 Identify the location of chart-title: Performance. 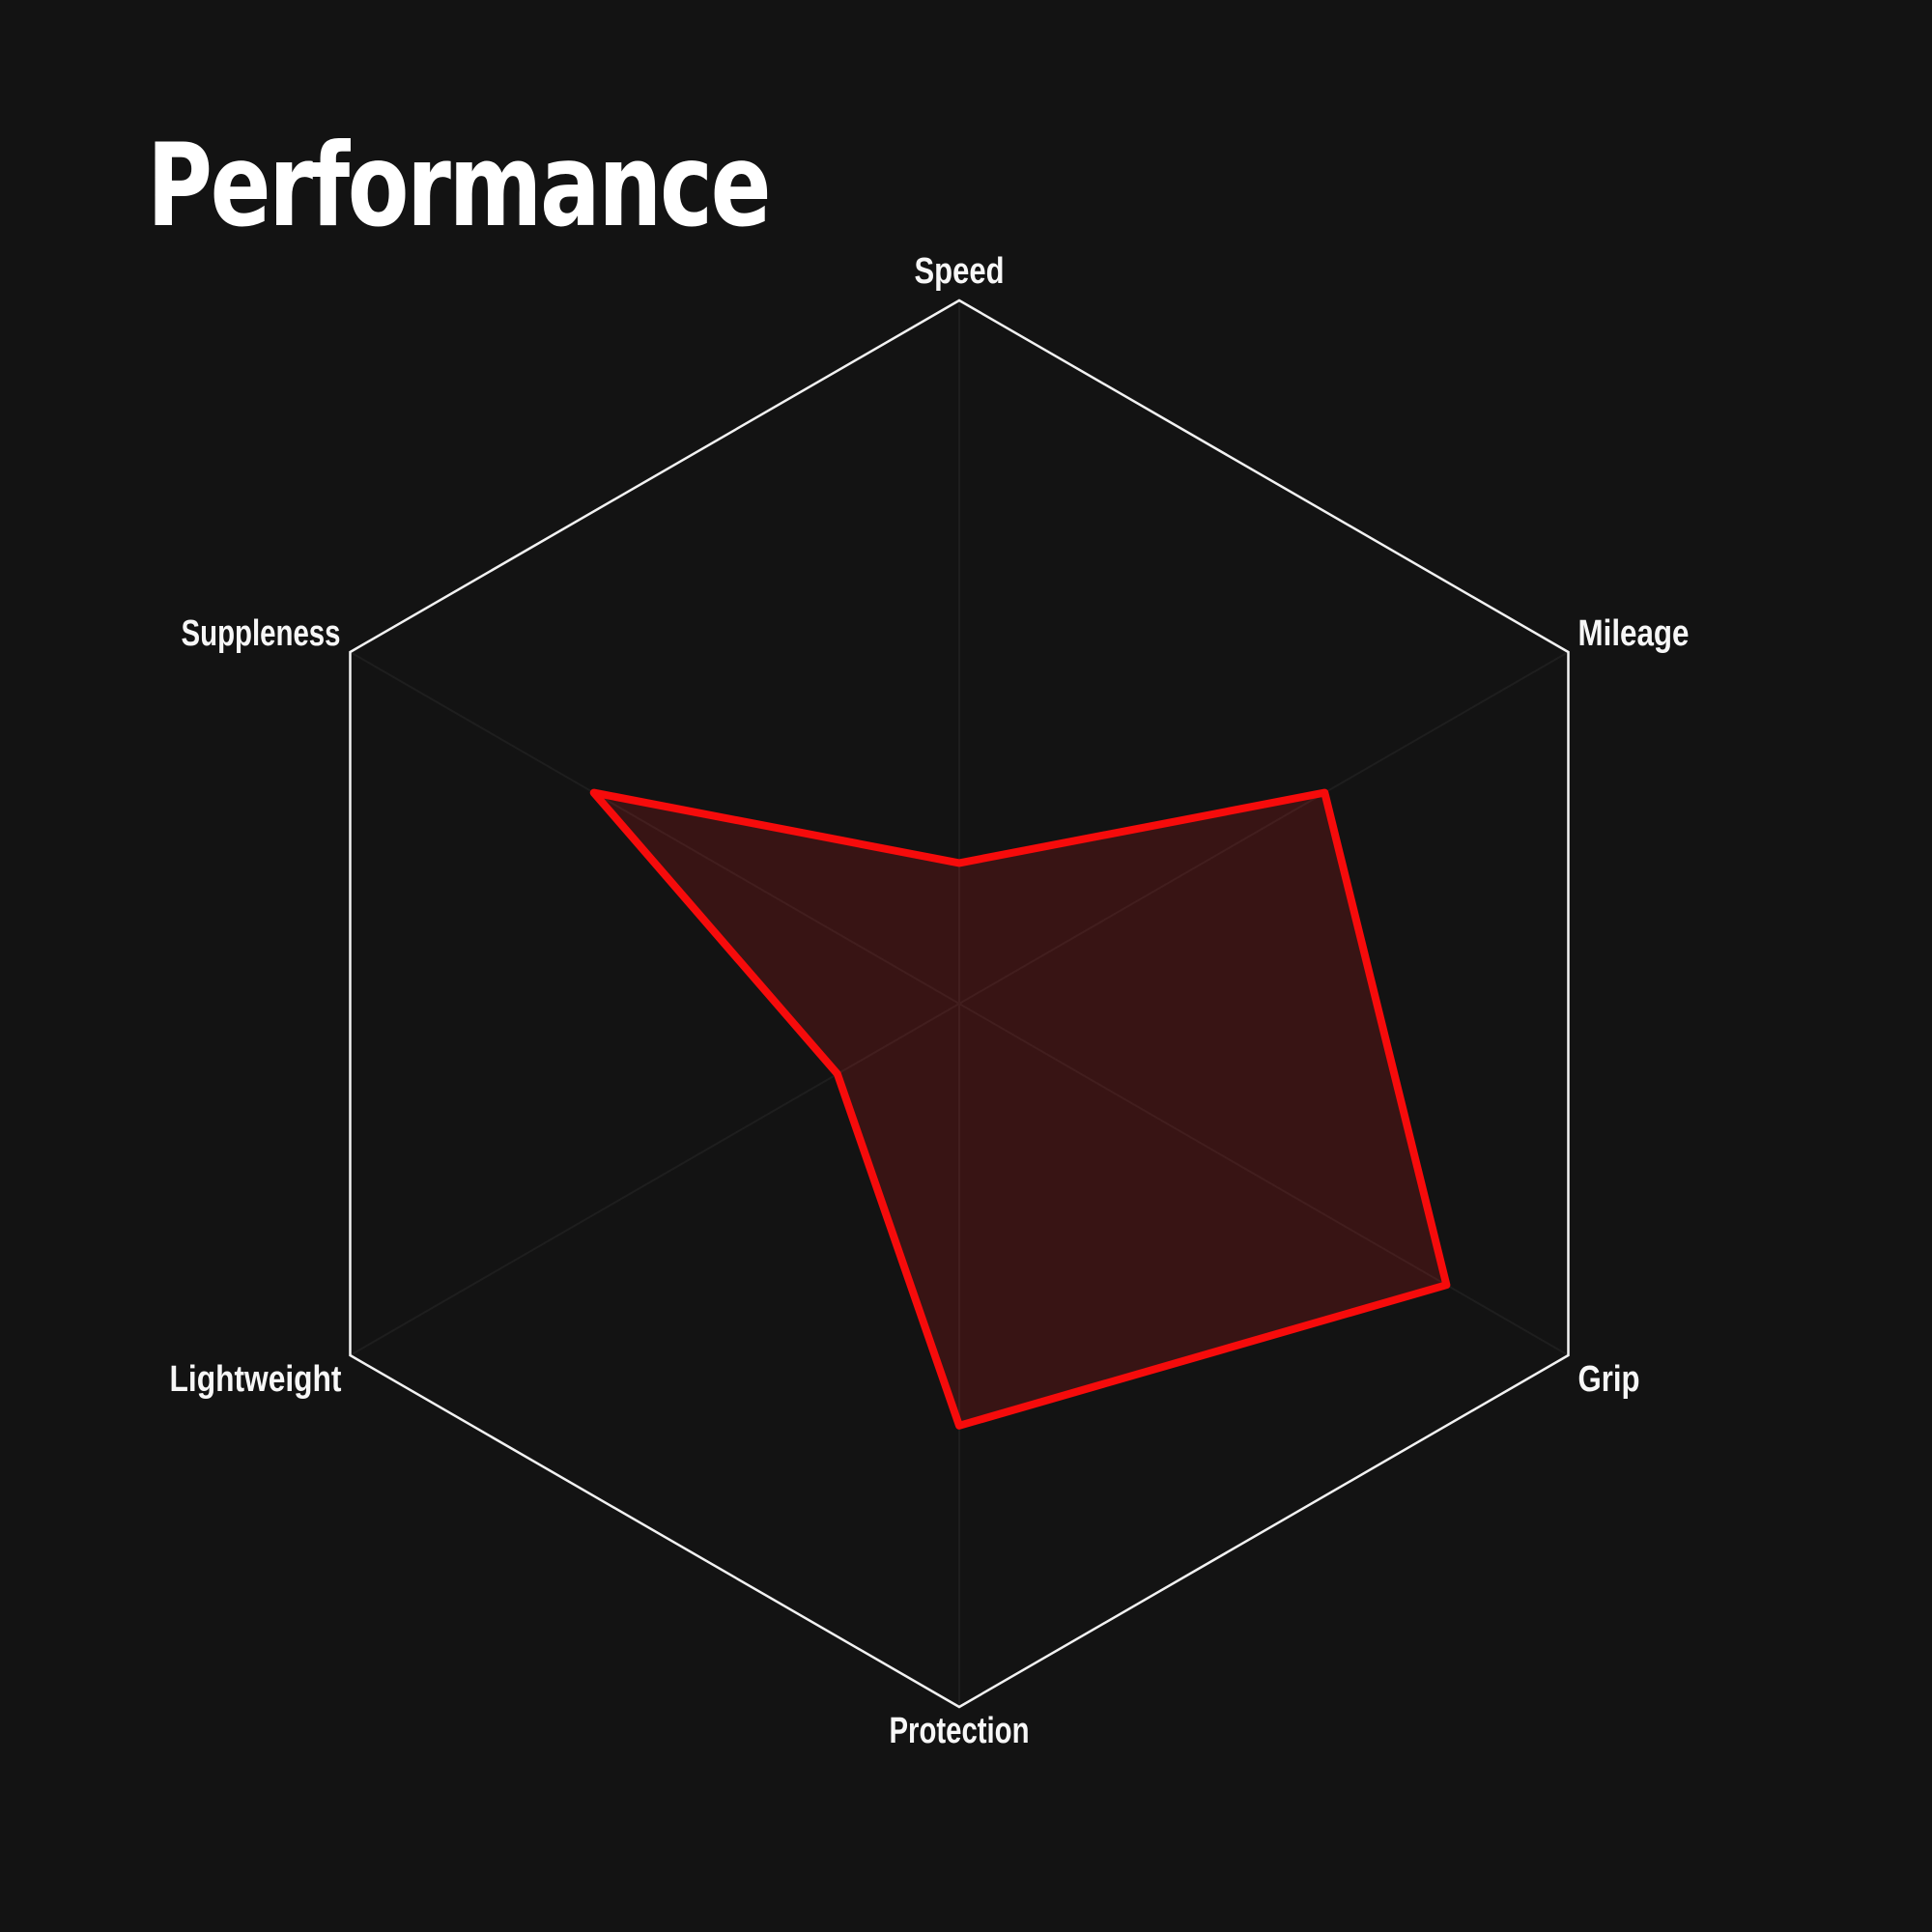
(458, 186).